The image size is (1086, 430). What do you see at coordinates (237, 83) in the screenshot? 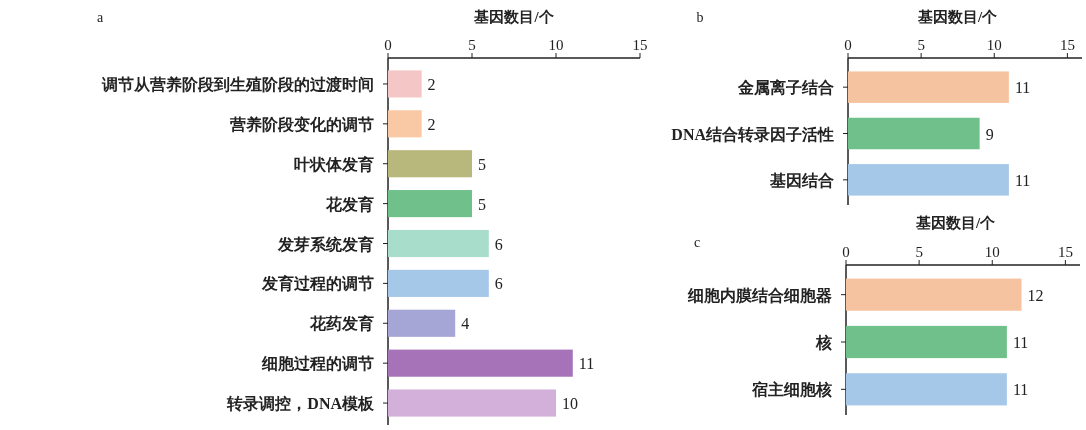
I see `y-tick-label: 调节从营养阶段到生殖阶段的过渡时间` at bounding box center [237, 83].